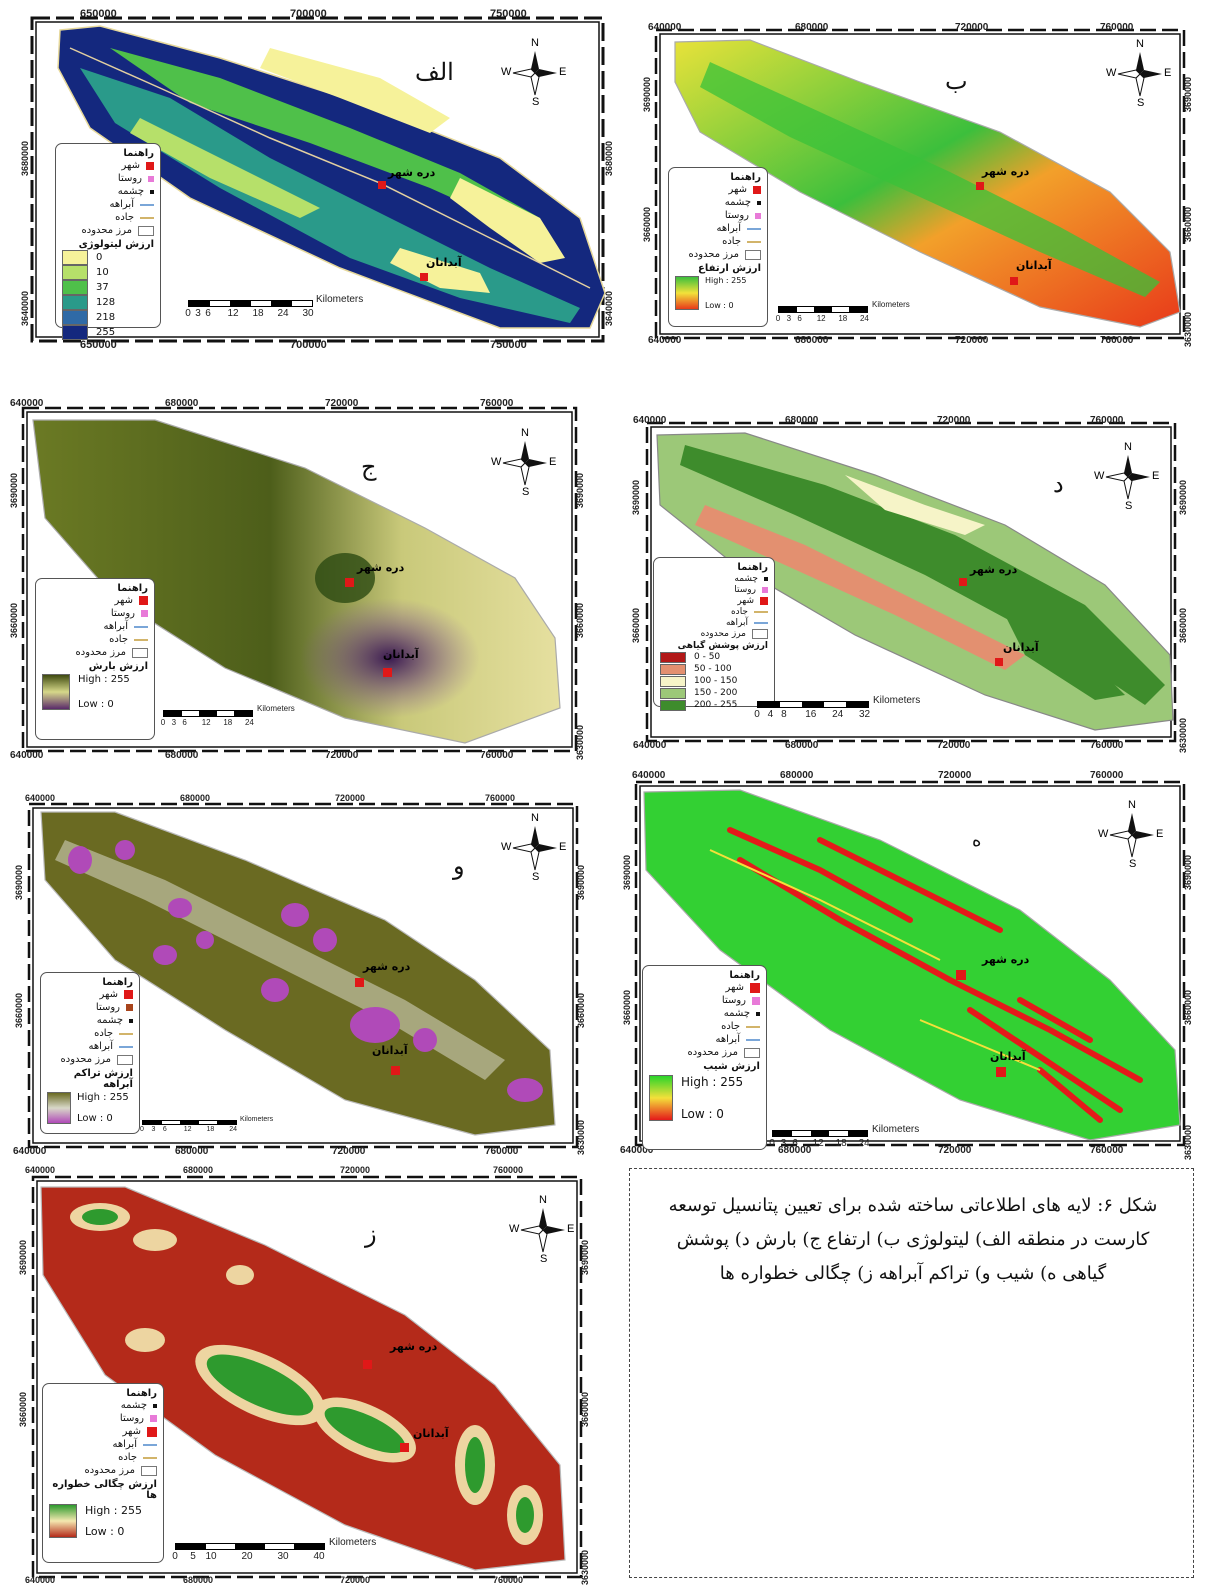  Describe the element at coordinates (307, 1377) in the screenshot. I see `map-ze-graphic` at that location.